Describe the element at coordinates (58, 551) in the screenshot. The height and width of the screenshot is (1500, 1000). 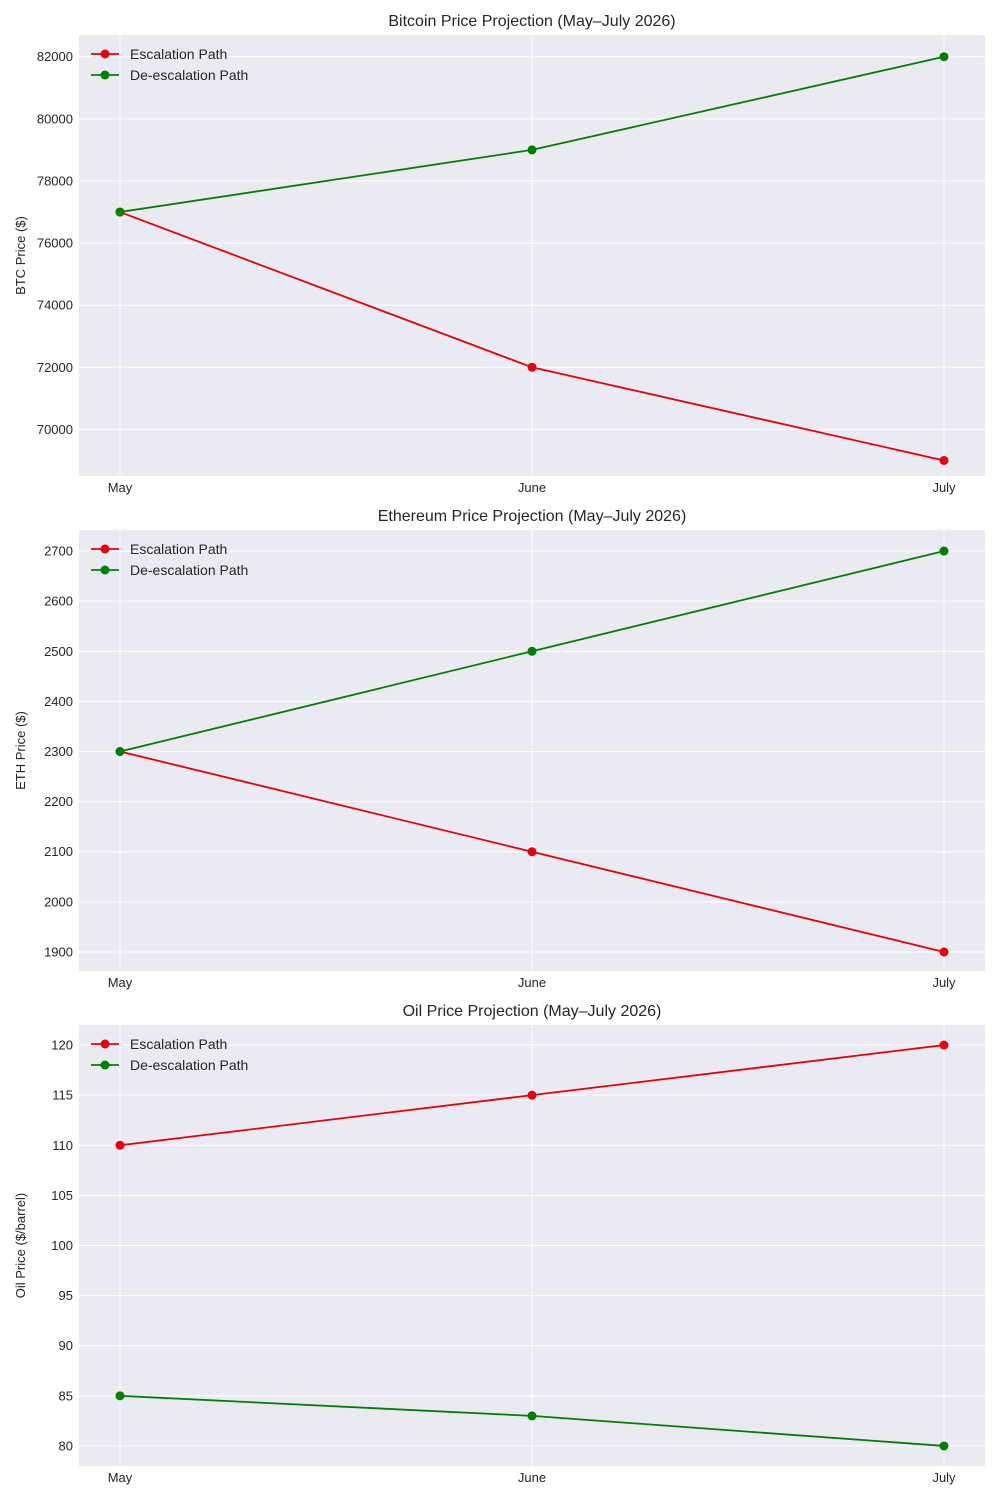
I see `y-tick-label: 2700` at that location.